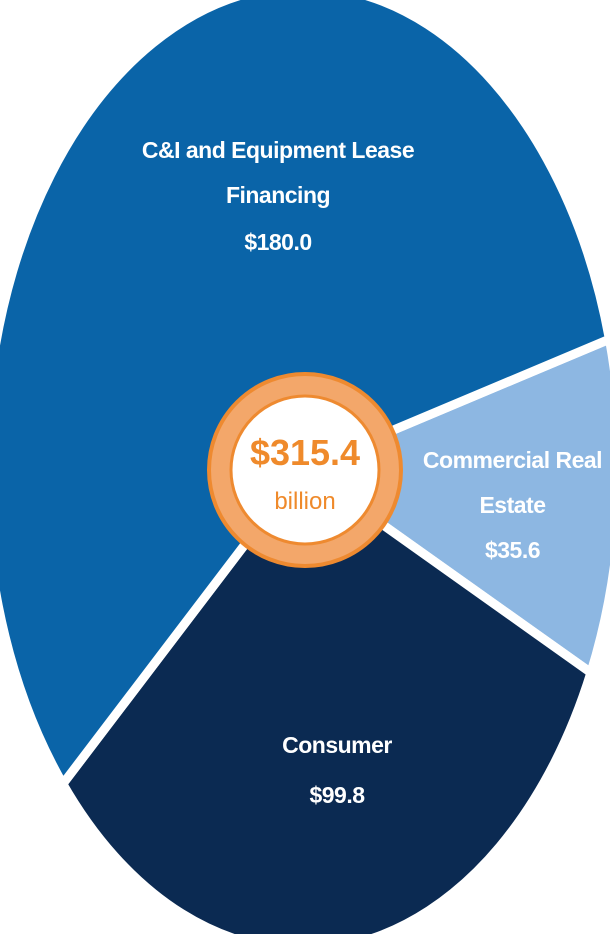 The height and width of the screenshot is (934, 610). What do you see at coordinates (305, 452) in the screenshot?
I see `center-label: $315.4` at bounding box center [305, 452].